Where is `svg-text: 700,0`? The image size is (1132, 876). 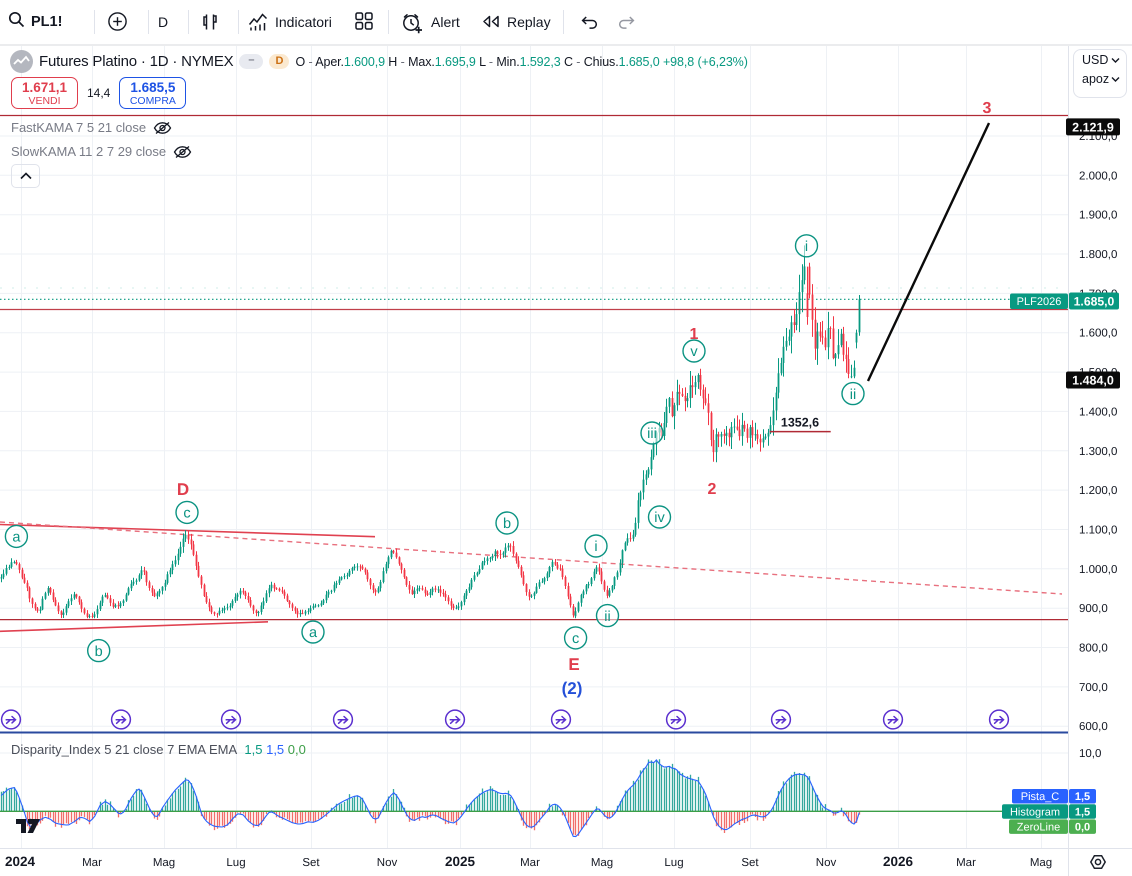
svg-text: 700,0 is located at coordinates (1093, 688).